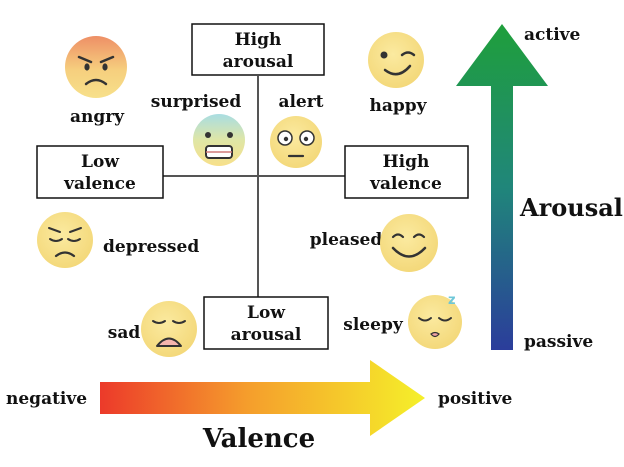 Image resolution: width=624 pixels, height=467 pixels. Describe the element at coordinates (266, 335) in the screenshot. I see `low-arousal-line2: arousal` at that location.